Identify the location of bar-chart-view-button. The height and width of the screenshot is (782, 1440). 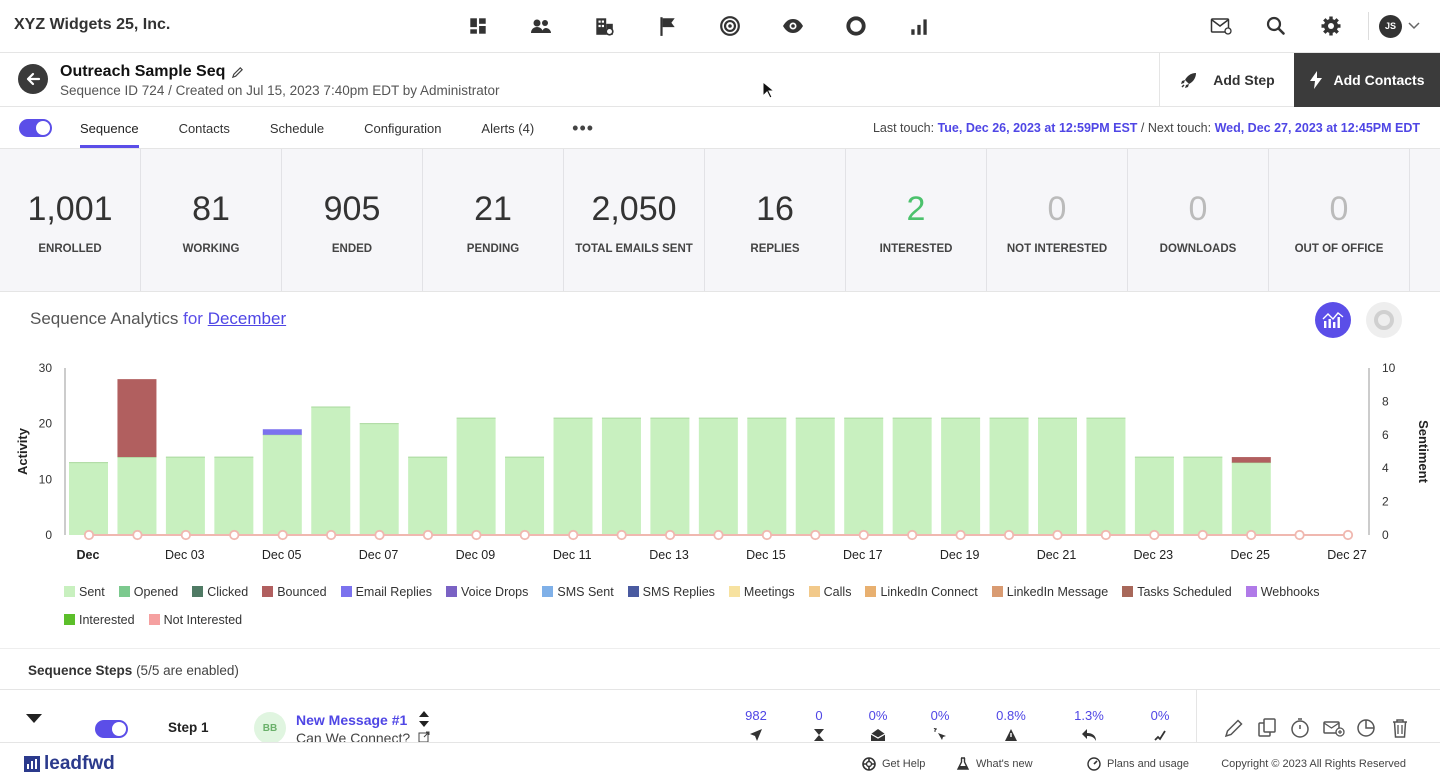
(1333, 320).